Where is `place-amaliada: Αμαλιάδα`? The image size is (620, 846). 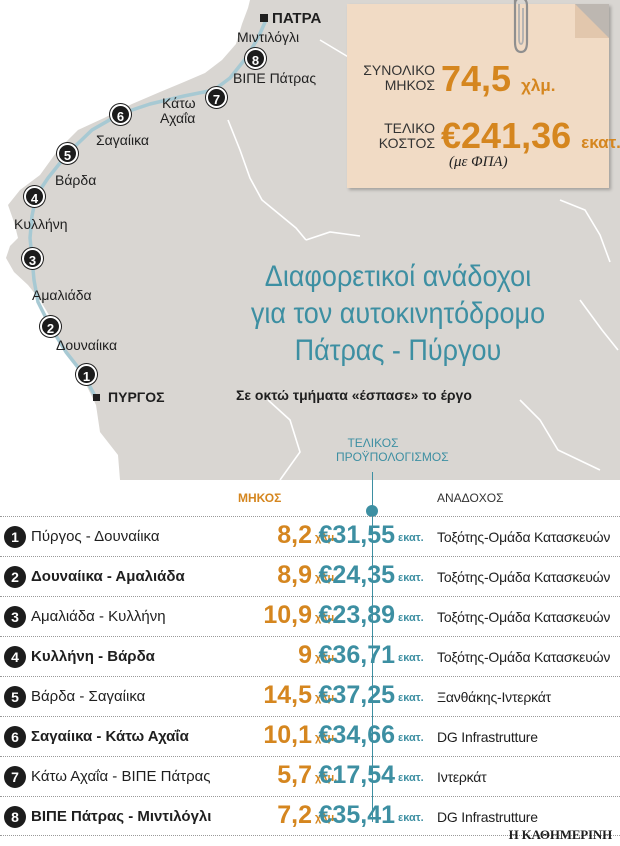
place-amaliada: Αμαλιάδα is located at coordinates (62, 295).